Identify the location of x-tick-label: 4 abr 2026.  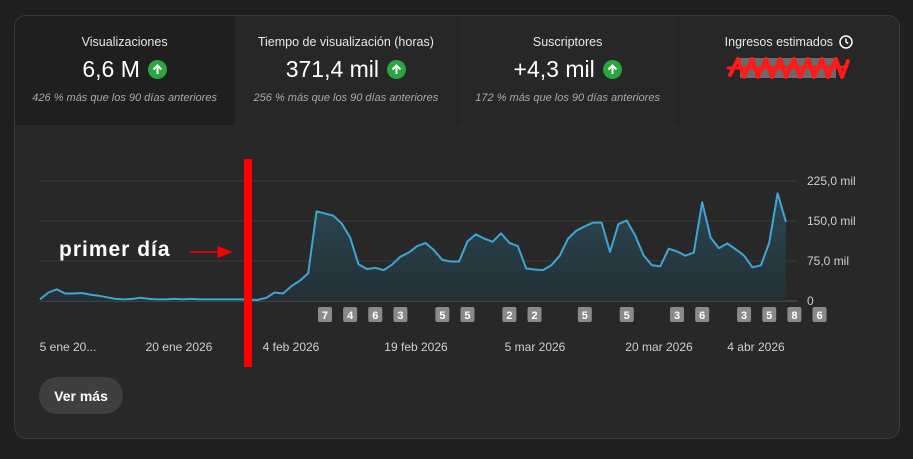
(756, 347).